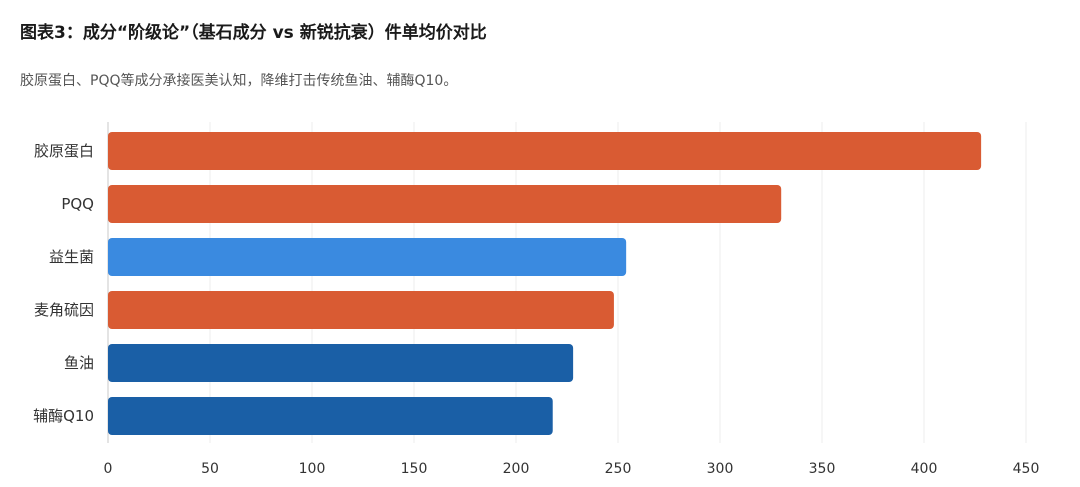  Describe the element at coordinates (924, 469) in the screenshot. I see `x-tick-label: 400` at that location.